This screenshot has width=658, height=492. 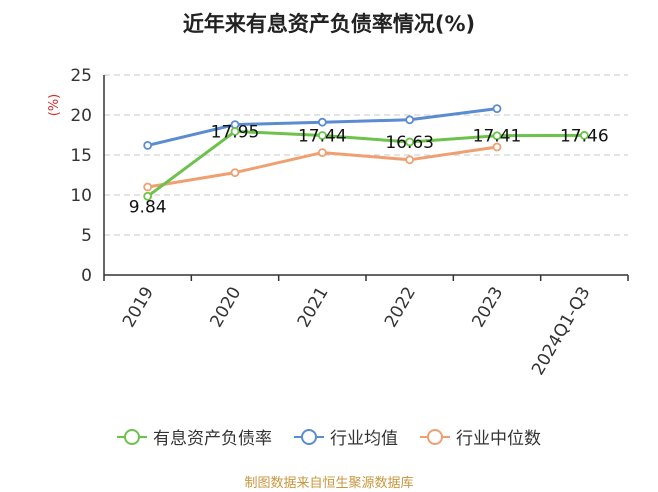 I want to click on y-tick-label: 5, so click(x=86, y=236).